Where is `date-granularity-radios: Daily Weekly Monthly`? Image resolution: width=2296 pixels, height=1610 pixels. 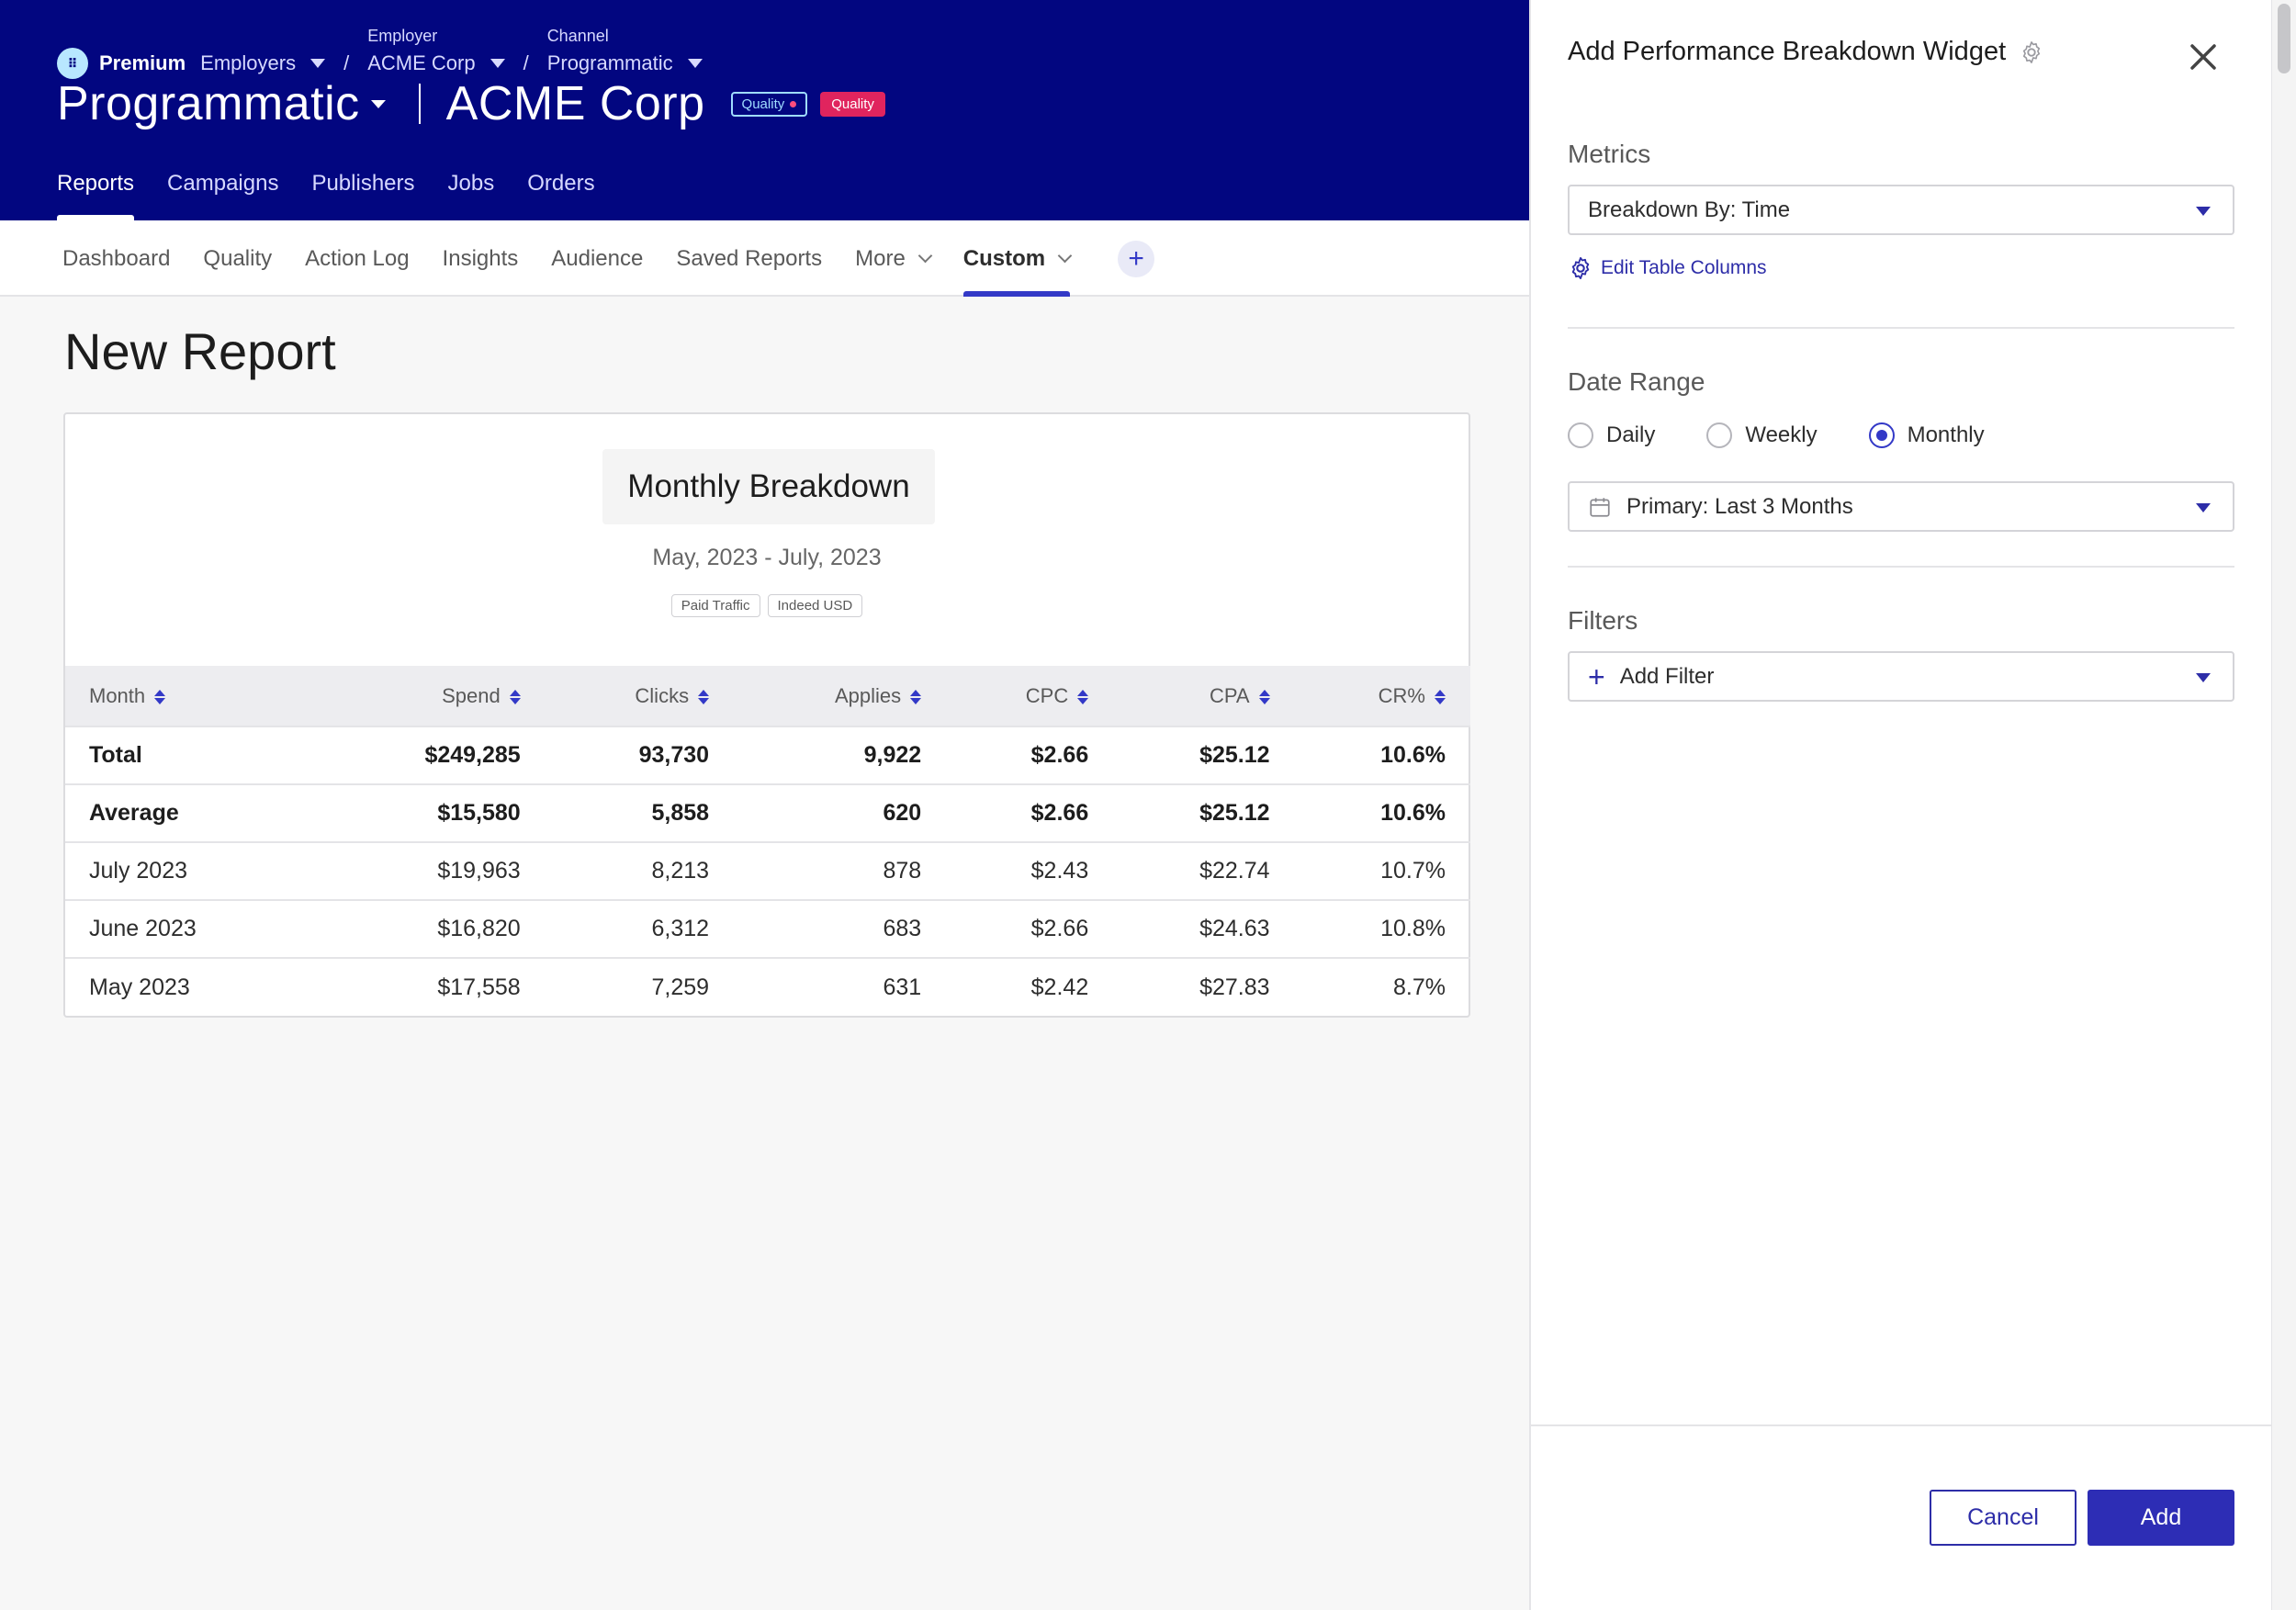
date-granularity-radios: Daily Weekly Monthly is located at coordinates (1777, 435).